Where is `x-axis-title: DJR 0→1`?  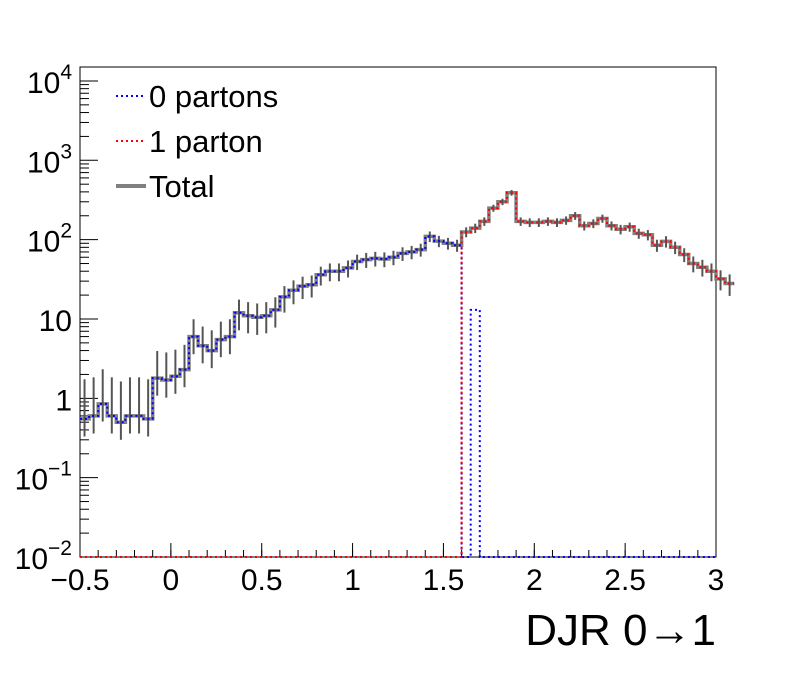 x-axis-title: DJR 0→1 is located at coordinates (620, 630).